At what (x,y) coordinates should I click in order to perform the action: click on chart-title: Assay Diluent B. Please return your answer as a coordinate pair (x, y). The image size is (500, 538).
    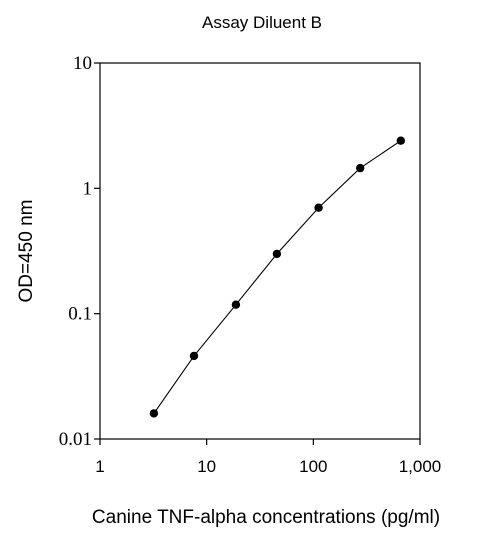
    Looking at the image, I should click on (262, 22).